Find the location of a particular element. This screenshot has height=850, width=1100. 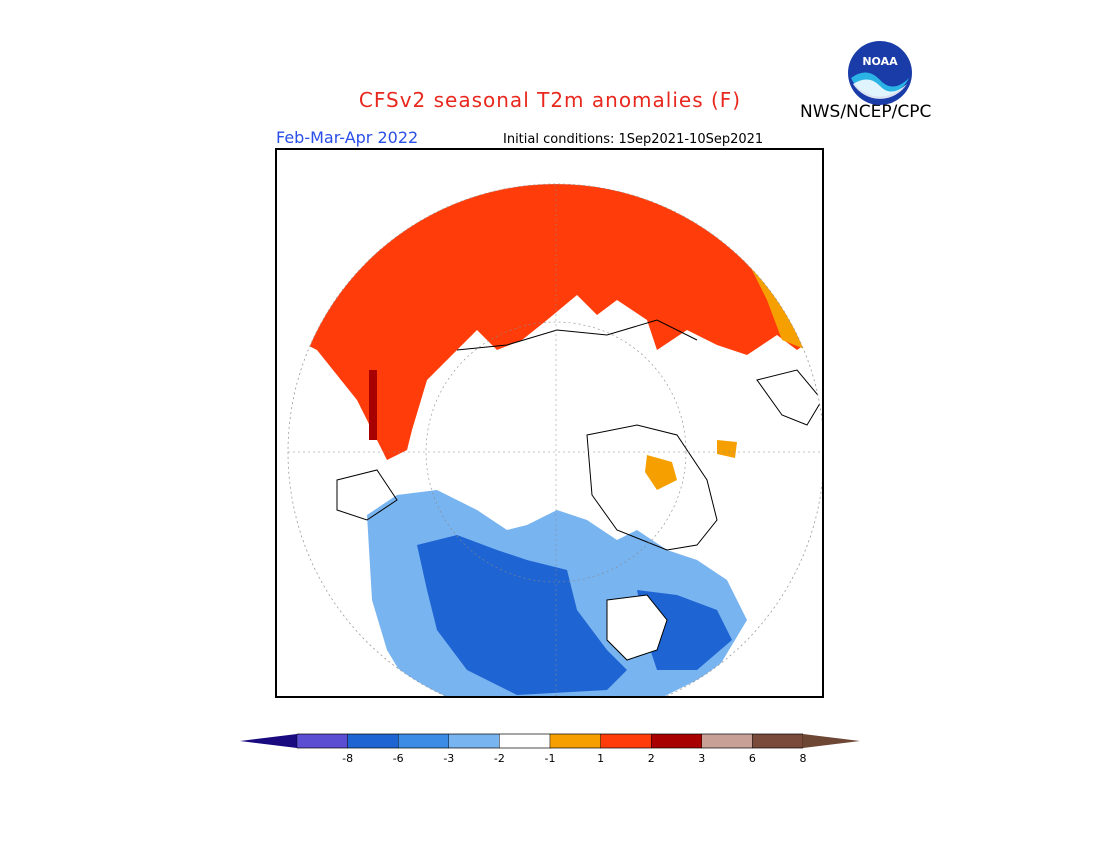

coastline-hudson-bay is located at coordinates (637, 627).